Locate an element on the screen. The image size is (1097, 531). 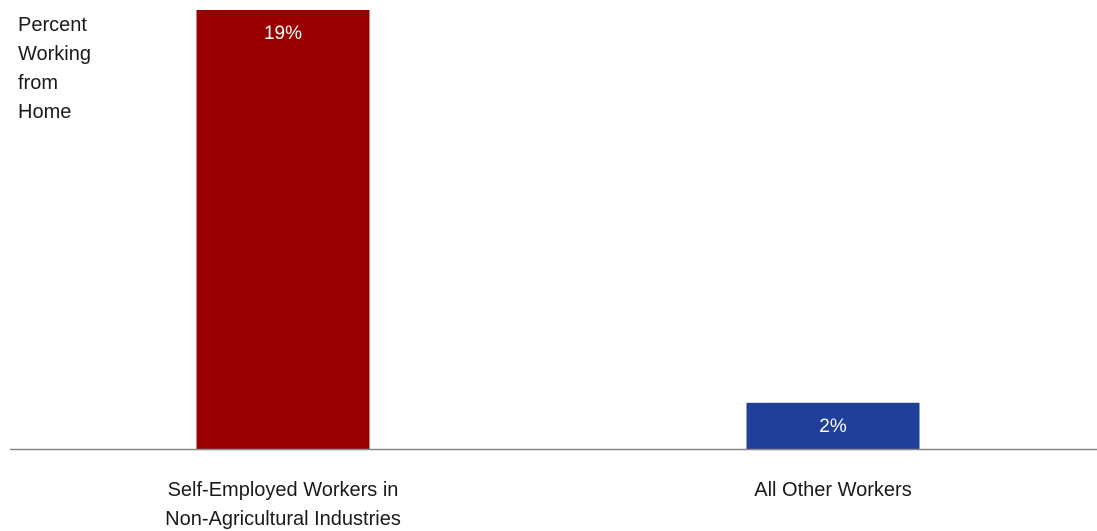
bar-value-label: 2% is located at coordinates (833, 426).